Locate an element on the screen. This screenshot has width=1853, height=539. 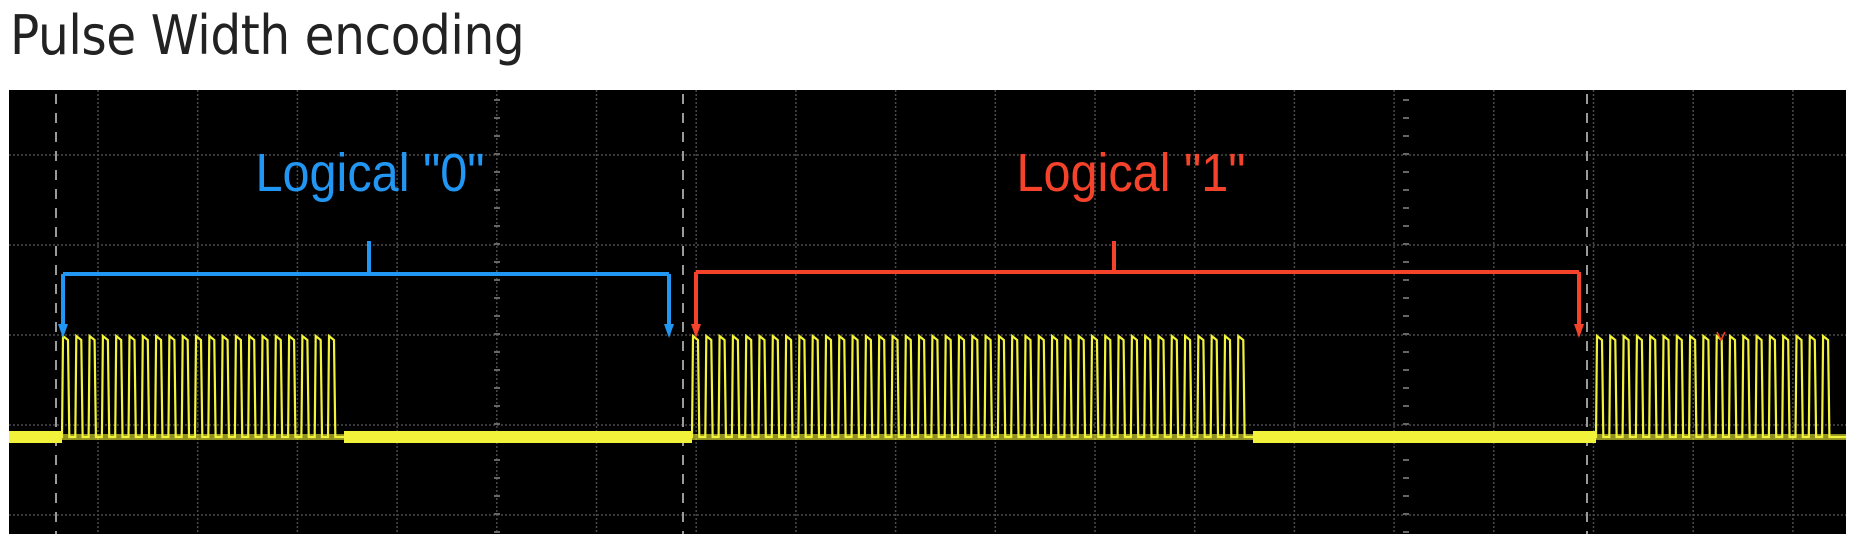
logical-1-label: Logical "1" is located at coordinates (1131, 173).